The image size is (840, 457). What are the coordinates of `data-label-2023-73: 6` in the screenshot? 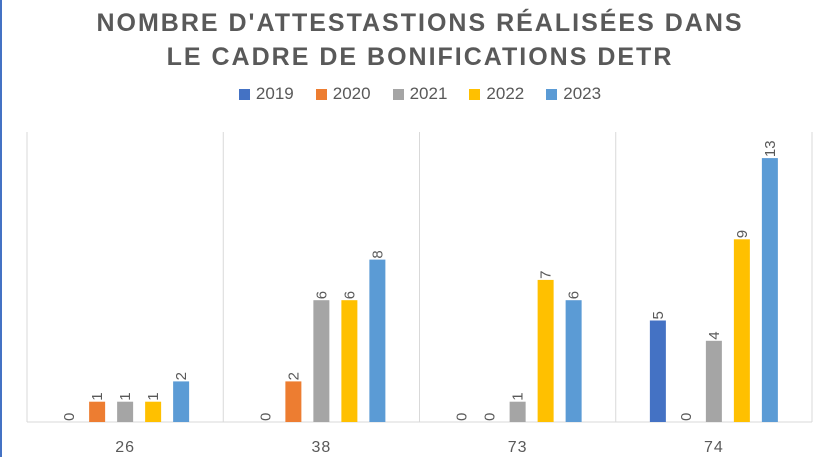 It's located at (574, 295).